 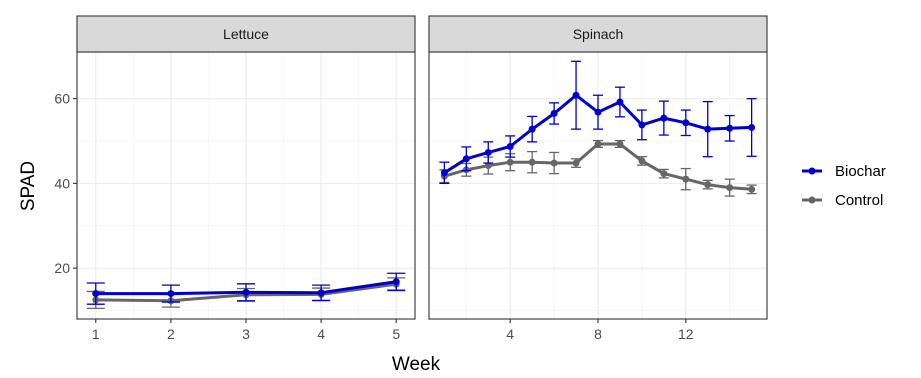 I want to click on legend-item-control: Control, so click(x=842, y=200).